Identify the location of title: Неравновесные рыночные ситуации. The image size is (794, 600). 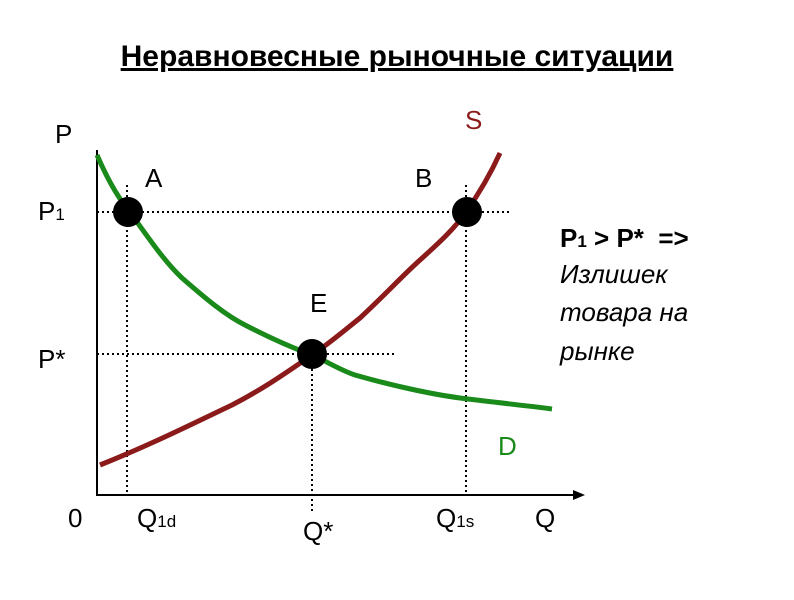
(397, 56).